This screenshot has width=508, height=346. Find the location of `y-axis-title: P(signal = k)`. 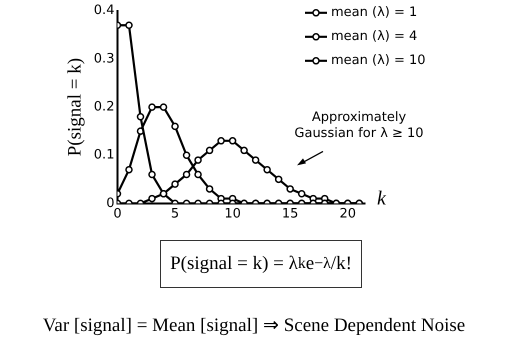

y-axis-title: P(signal = k) is located at coordinates (75, 107).